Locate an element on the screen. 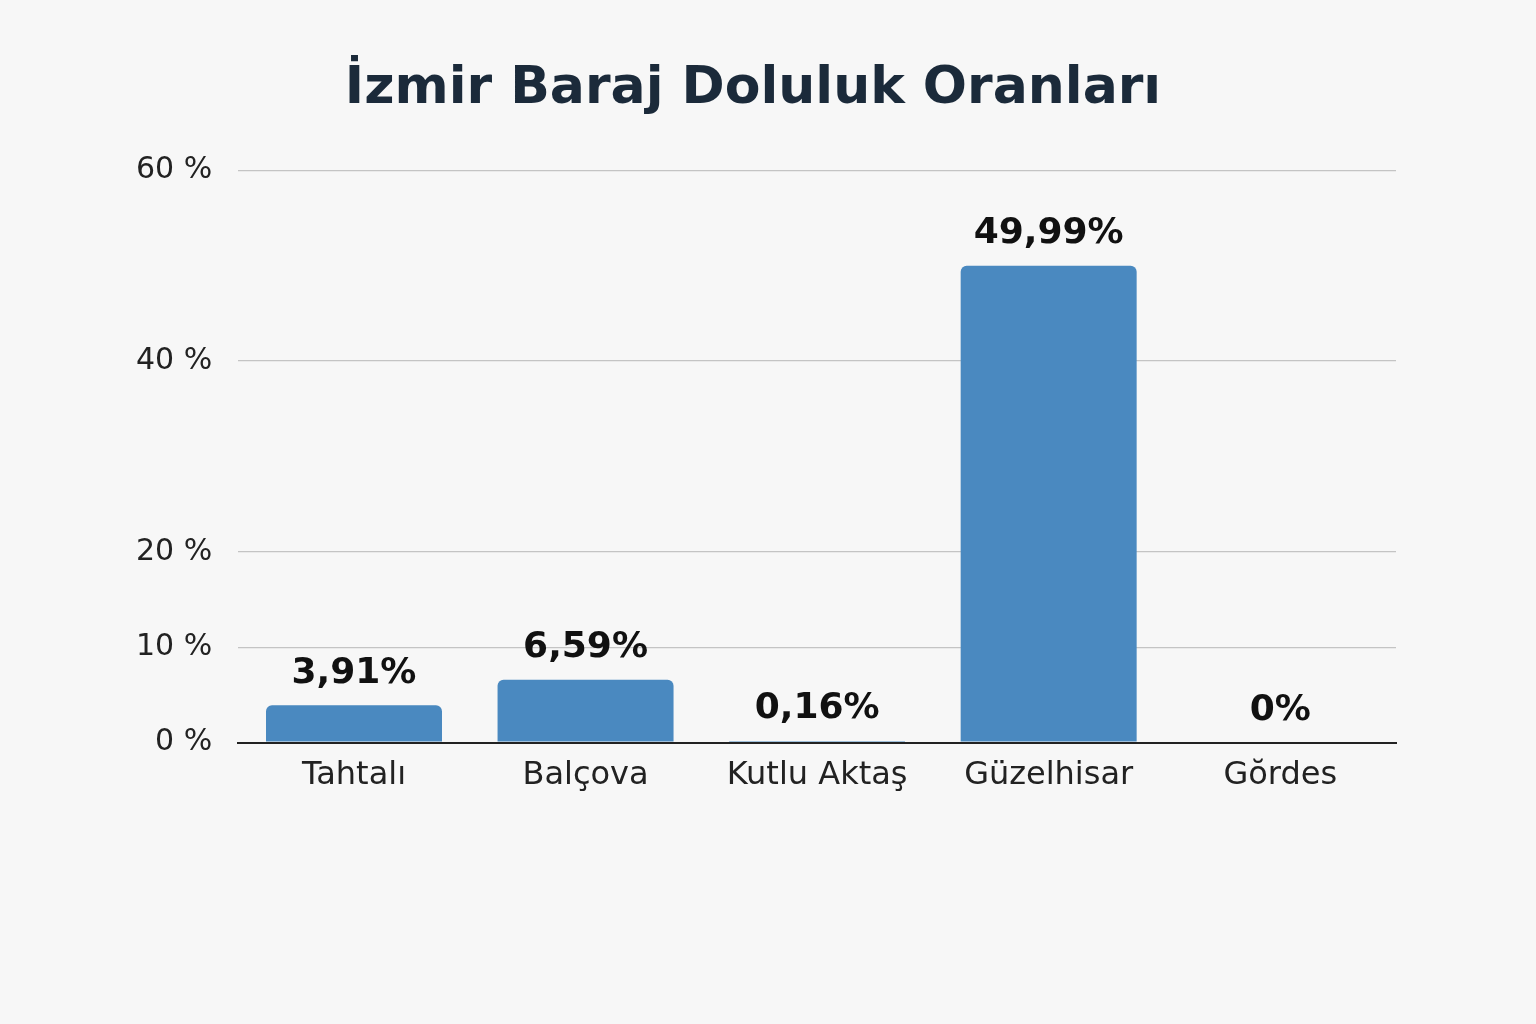 The width and height of the screenshot is (1536, 1024). data-label: 6,59% is located at coordinates (585, 645).